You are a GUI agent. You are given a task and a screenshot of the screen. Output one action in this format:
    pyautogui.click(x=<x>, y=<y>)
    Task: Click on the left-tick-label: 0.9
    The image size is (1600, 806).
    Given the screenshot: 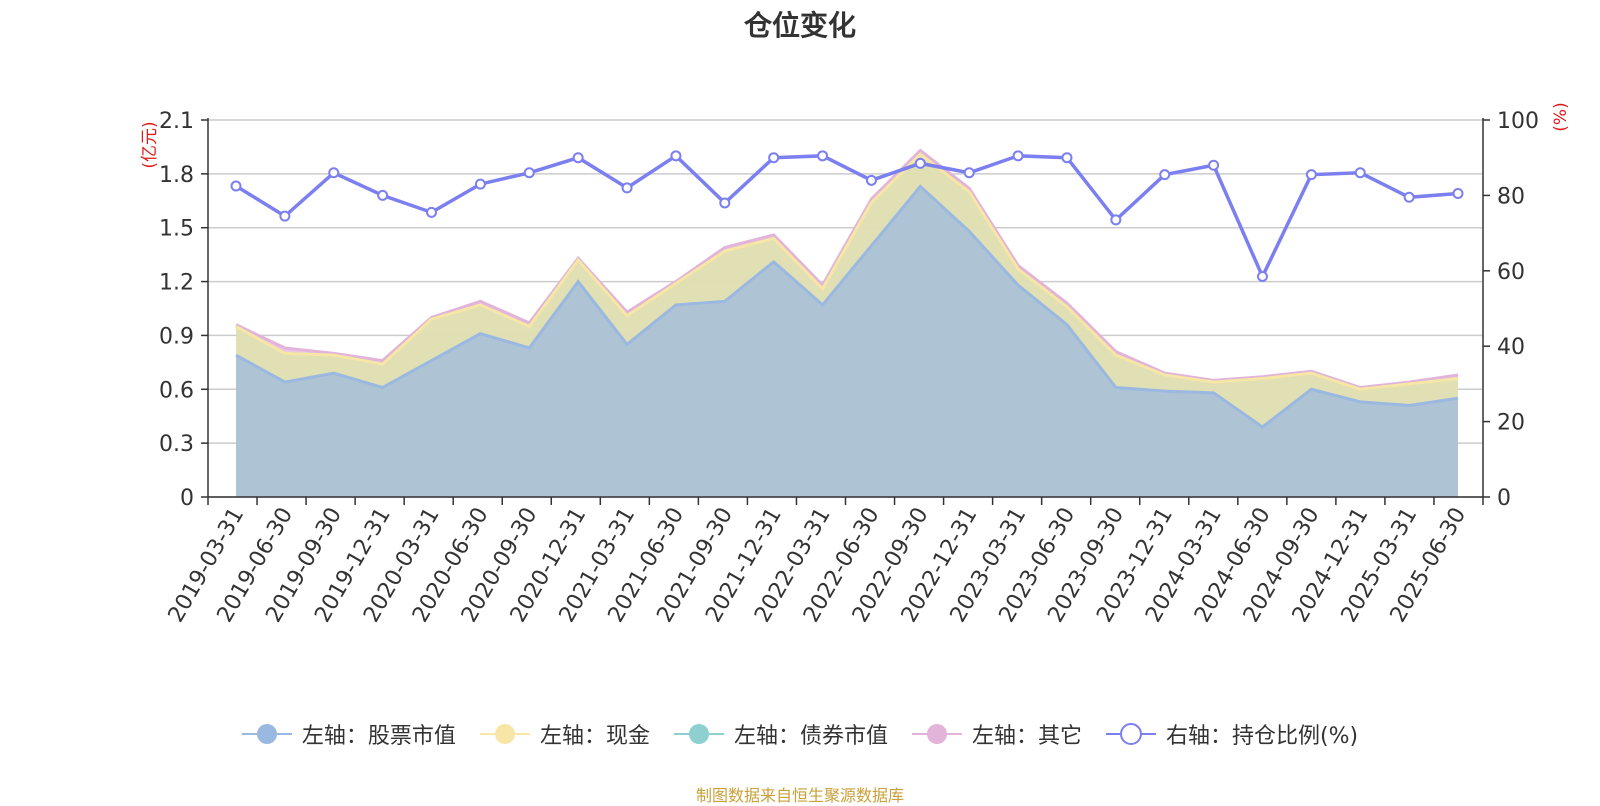 What is the action you would take?
    pyautogui.click(x=176, y=336)
    